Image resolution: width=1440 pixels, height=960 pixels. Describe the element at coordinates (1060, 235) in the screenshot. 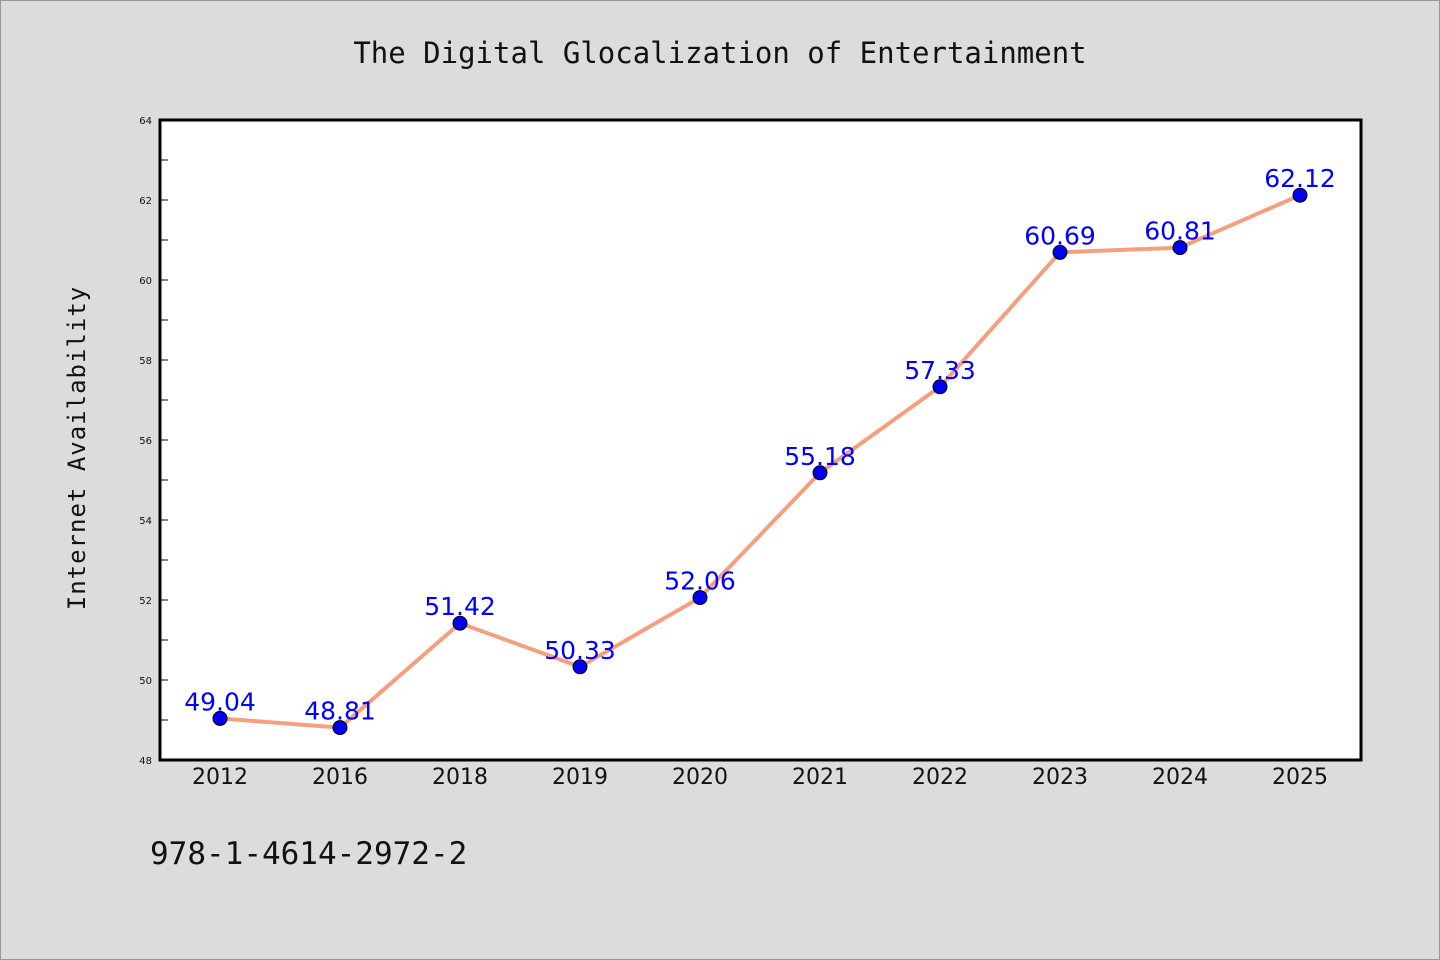

I see `data-label: 60.69` at that location.